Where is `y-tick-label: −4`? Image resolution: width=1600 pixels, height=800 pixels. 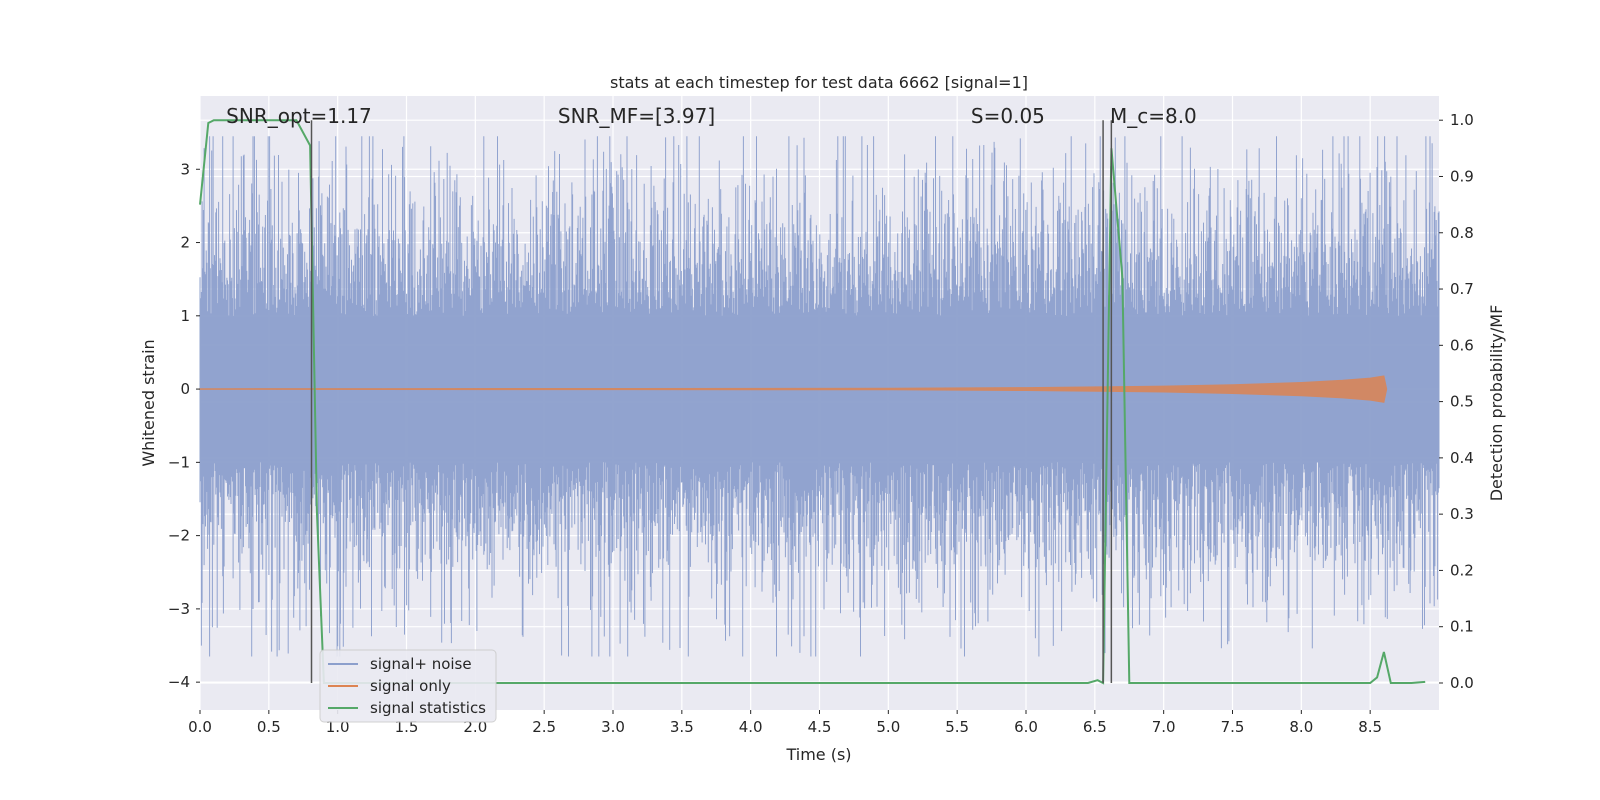 y-tick-label: −4 is located at coordinates (179, 682).